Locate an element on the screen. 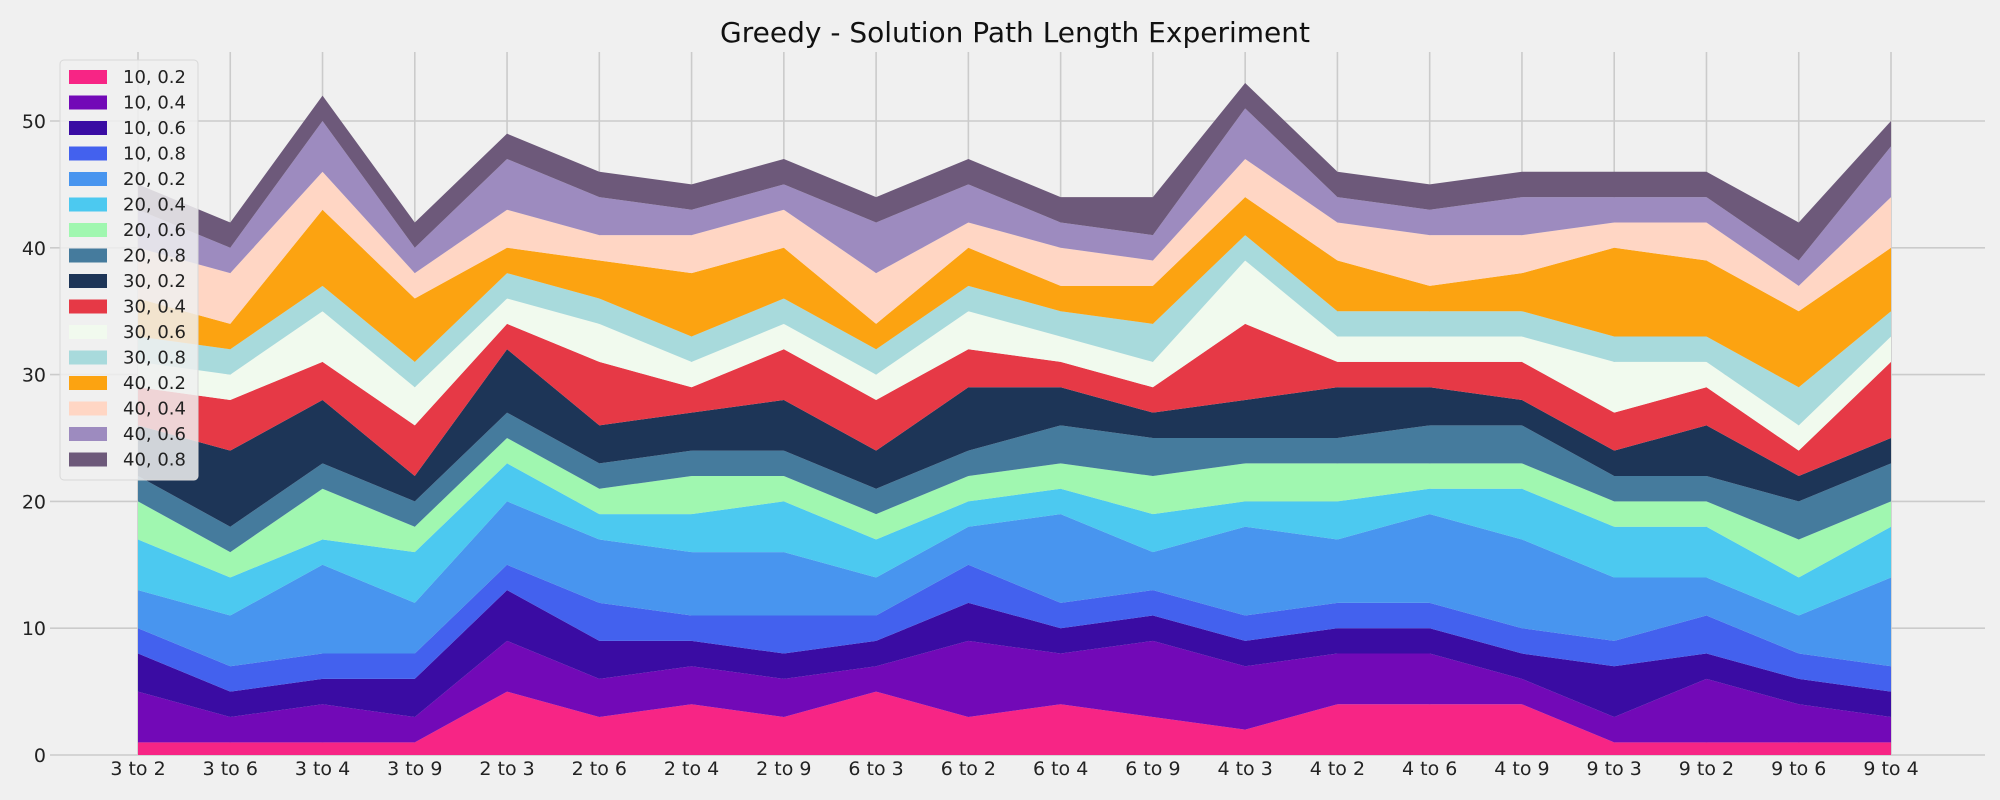 This screenshot has height=800, width=2000. legend-label: 40, 0.6 is located at coordinates (154, 434).